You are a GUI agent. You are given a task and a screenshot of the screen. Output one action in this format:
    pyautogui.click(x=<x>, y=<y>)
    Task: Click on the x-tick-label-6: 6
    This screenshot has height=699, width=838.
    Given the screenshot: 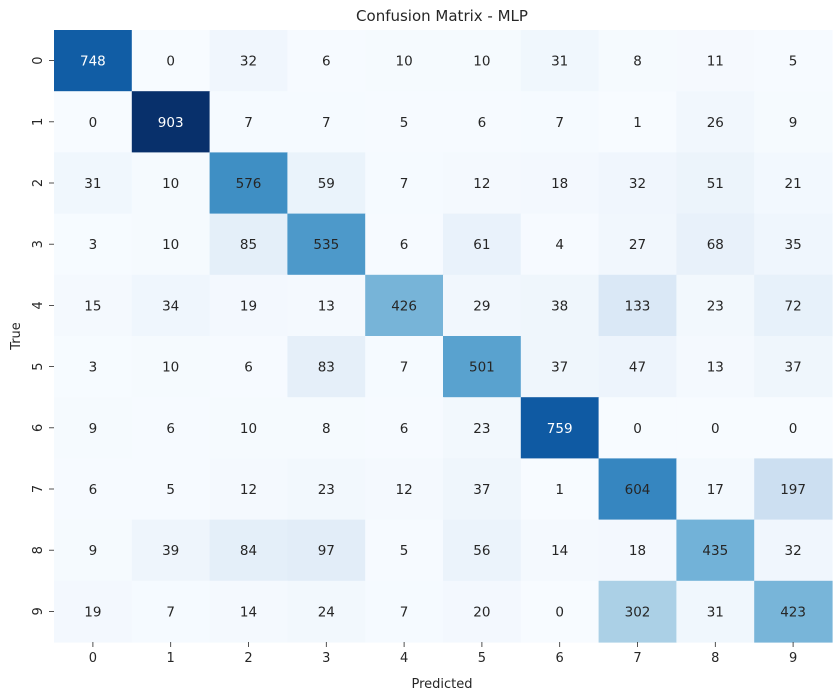 What is the action you would take?
    pyautogui.click(x=560, y=658)
    